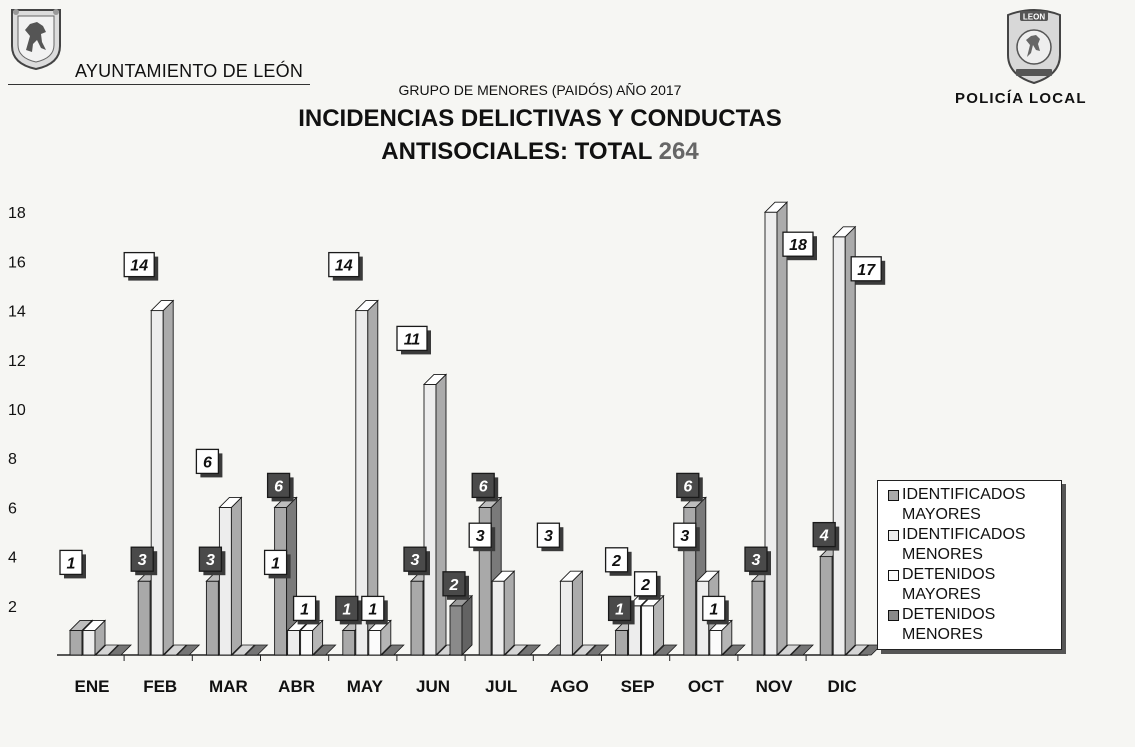 This screenshot has width=1135, height=747. What do you see at coordinates (36, 40) in the screenshot?
I see `ayuntamiento-crest-icon` at bounding box center [36, 40].